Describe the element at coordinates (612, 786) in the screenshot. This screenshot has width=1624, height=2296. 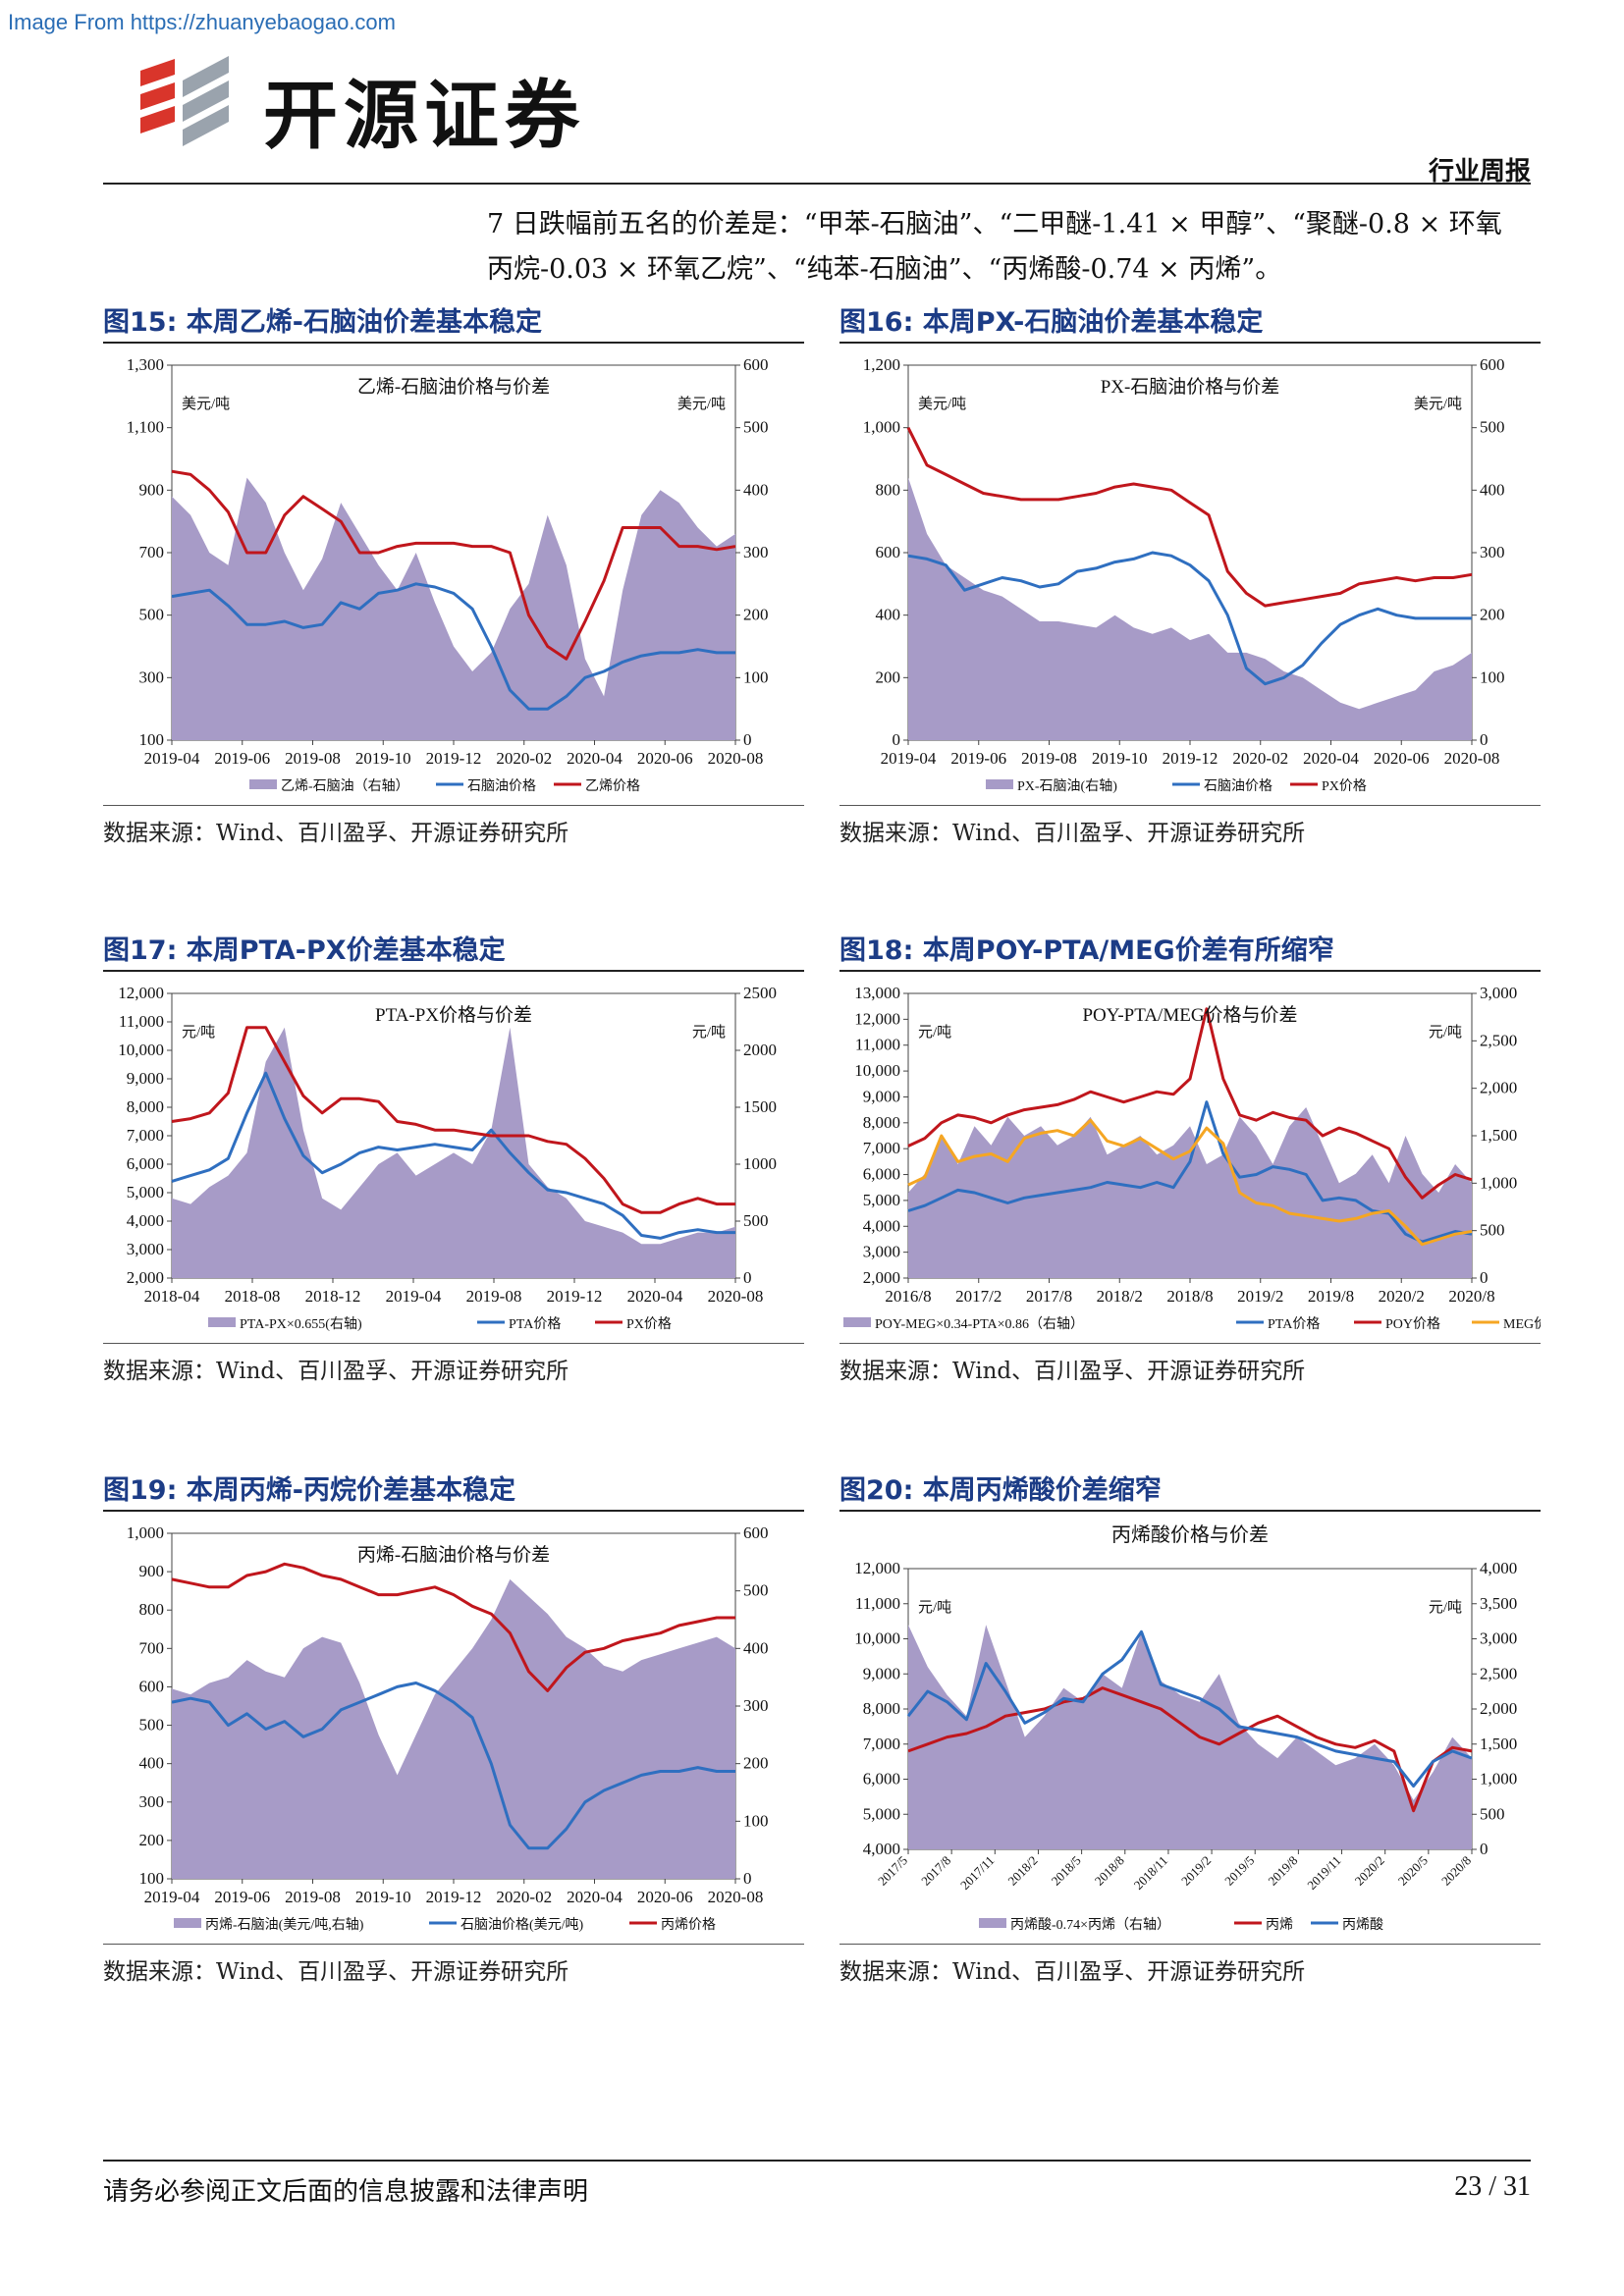
I see `legend-label: 乙烯价格` at that location.